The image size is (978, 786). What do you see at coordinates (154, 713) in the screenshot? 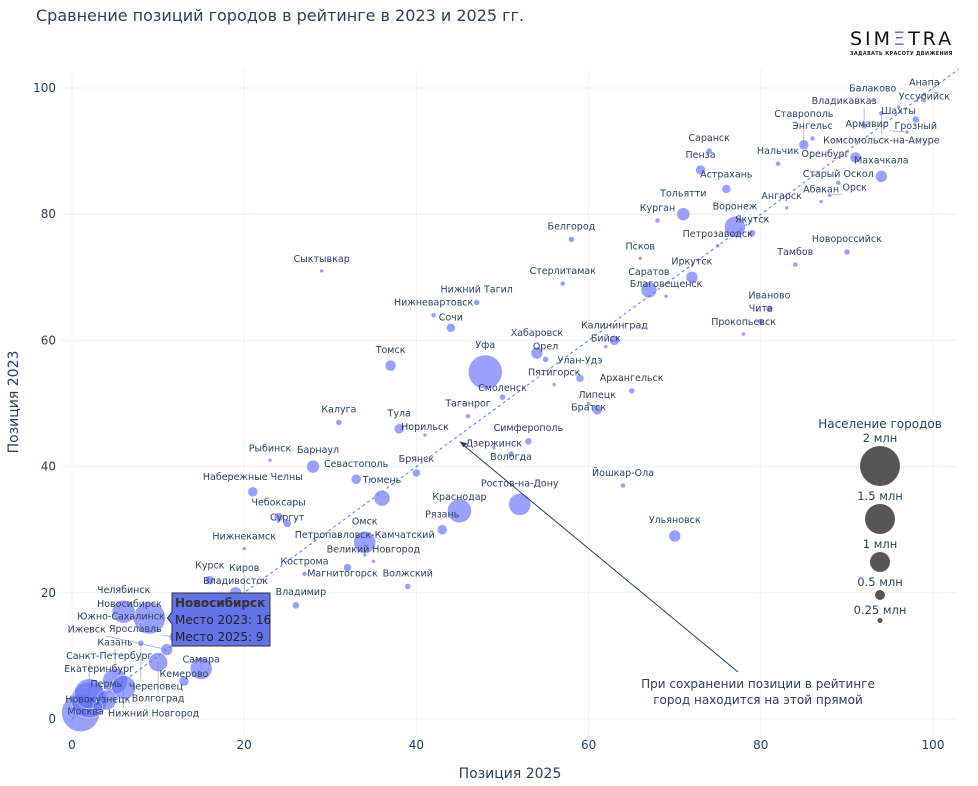
I see `point-label: Нижний Новгород` at bounding box center [154, 713].